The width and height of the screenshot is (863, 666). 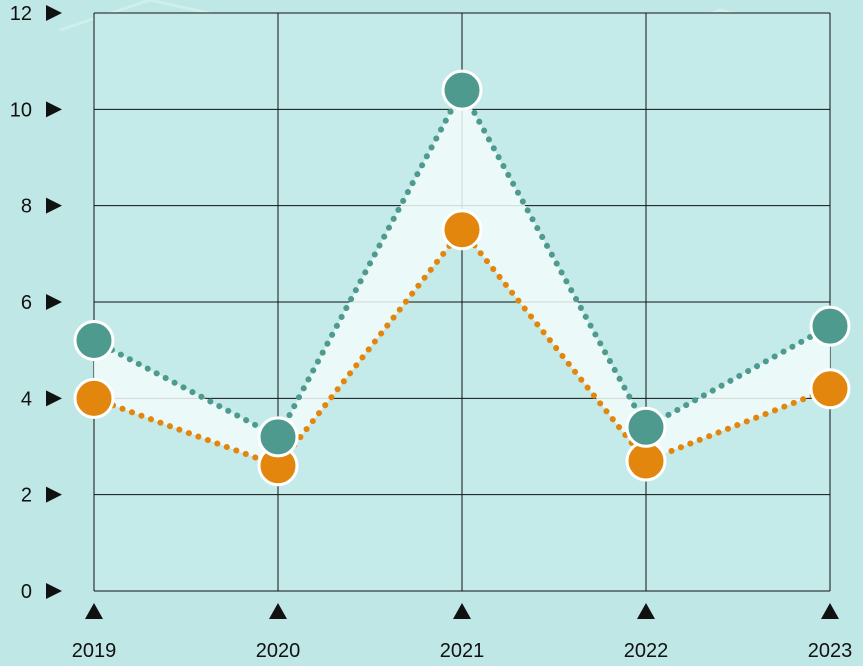 I want to click on y-tick-label-10: 10, so click(x=21, y=110).